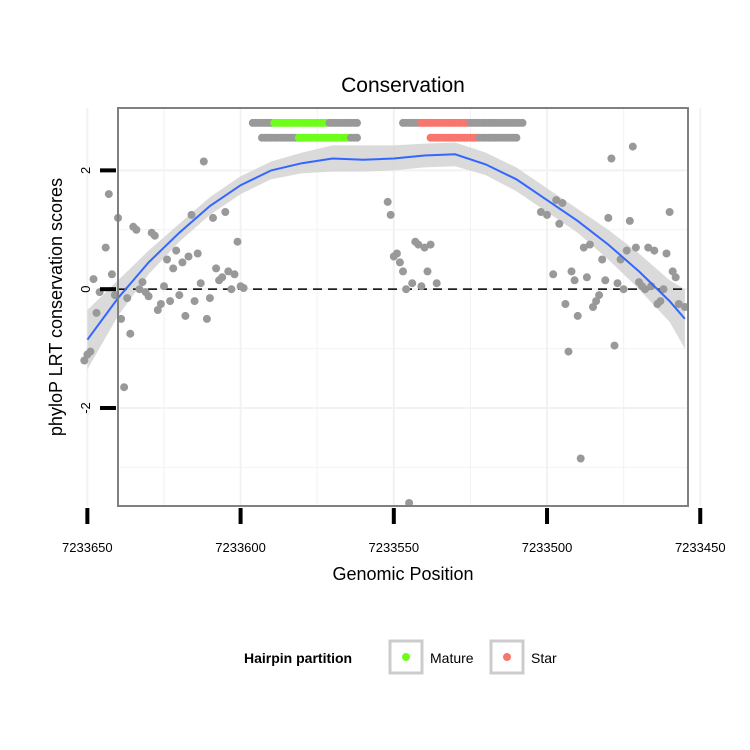 The width and height of the screenshot is (750, 750). What do you see at coordinates (85, 408) in the screenshot?
I see `y-tick-label-0: -2` at bounding box center [85, 408].